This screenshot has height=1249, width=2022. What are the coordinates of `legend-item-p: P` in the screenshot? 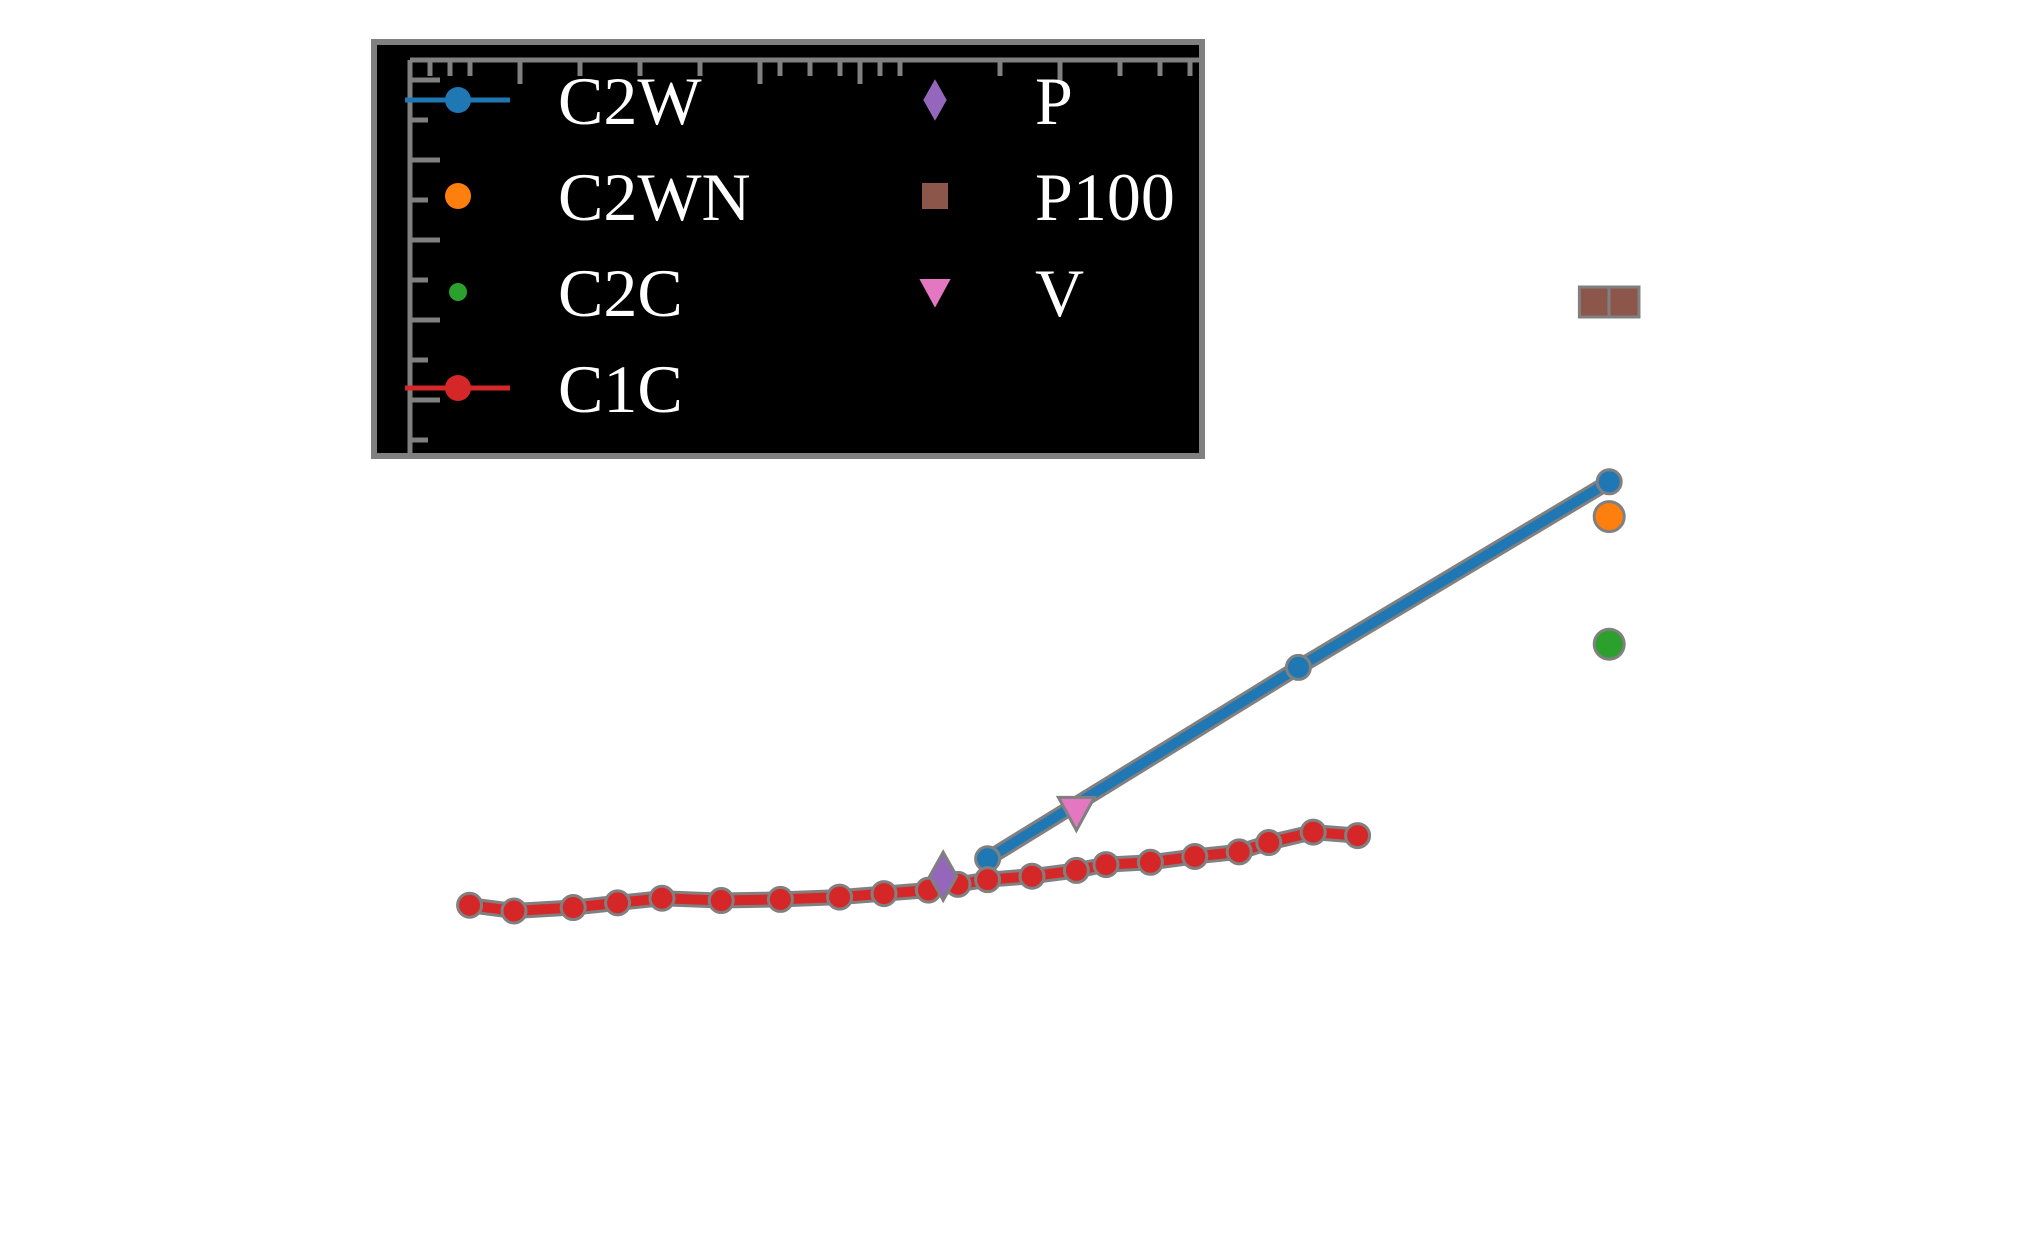 It's located at (998, 101).